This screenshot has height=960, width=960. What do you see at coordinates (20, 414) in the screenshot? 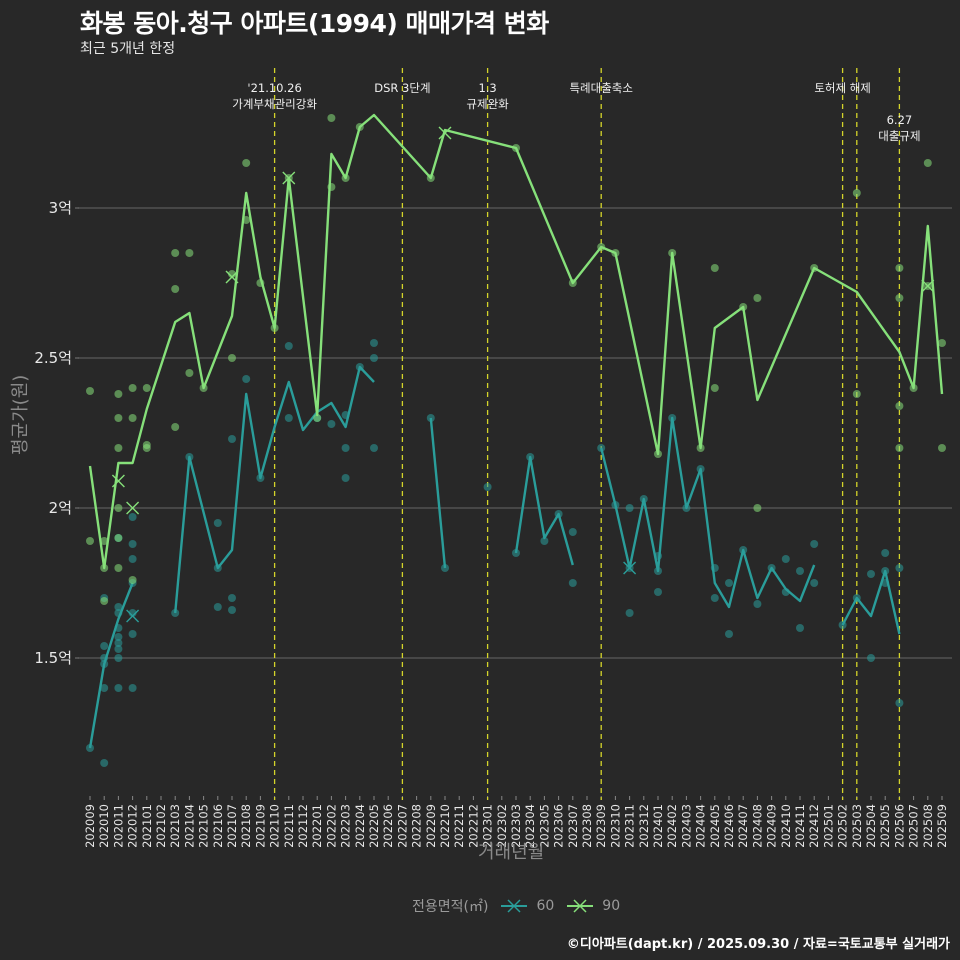
I see `y-axis-title: 평균가(원)` at bounding box center [20, 414].